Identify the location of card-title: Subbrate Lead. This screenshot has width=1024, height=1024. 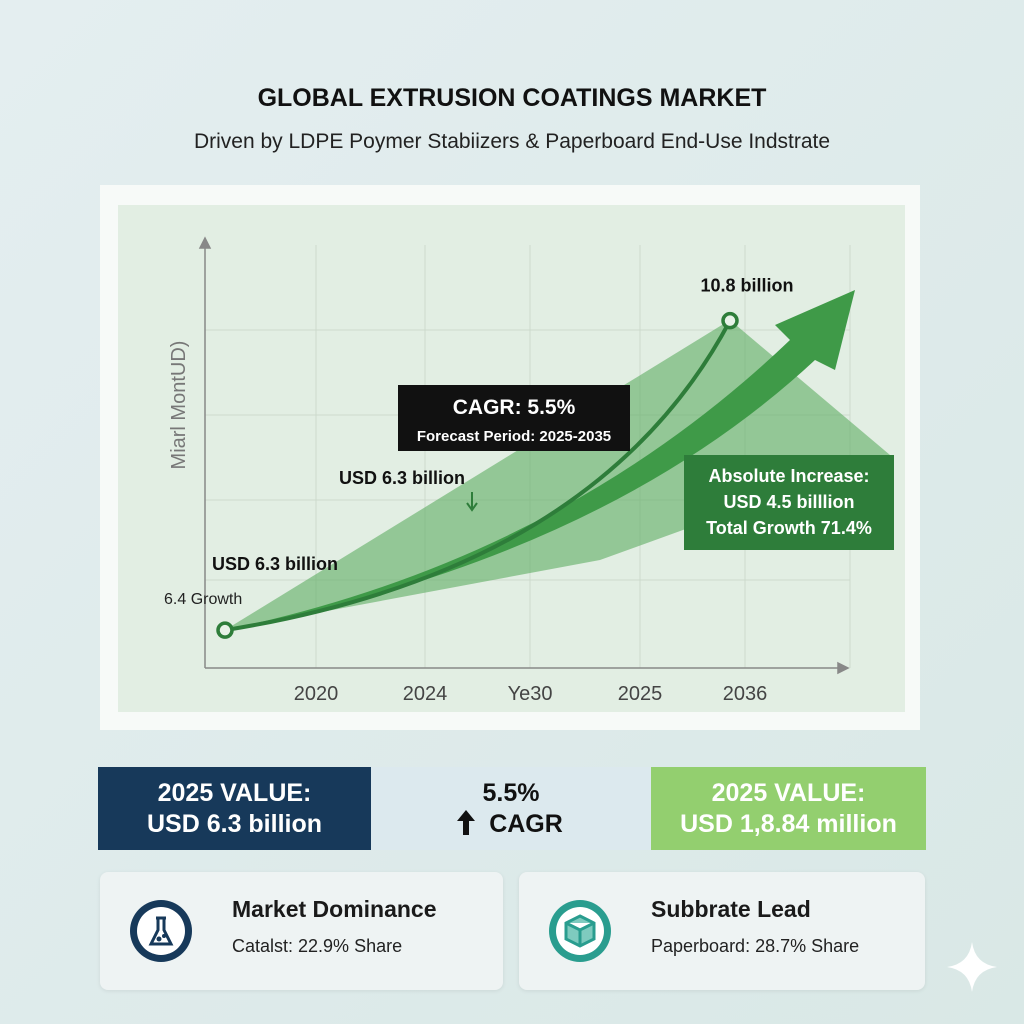
(731, 909).